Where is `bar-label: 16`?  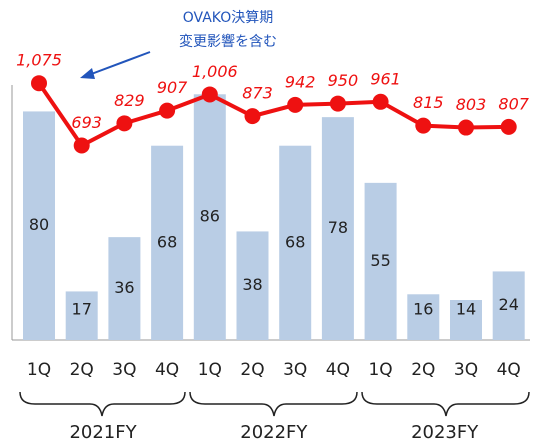 bar-label: 16 is located at coordinates (423, 309).